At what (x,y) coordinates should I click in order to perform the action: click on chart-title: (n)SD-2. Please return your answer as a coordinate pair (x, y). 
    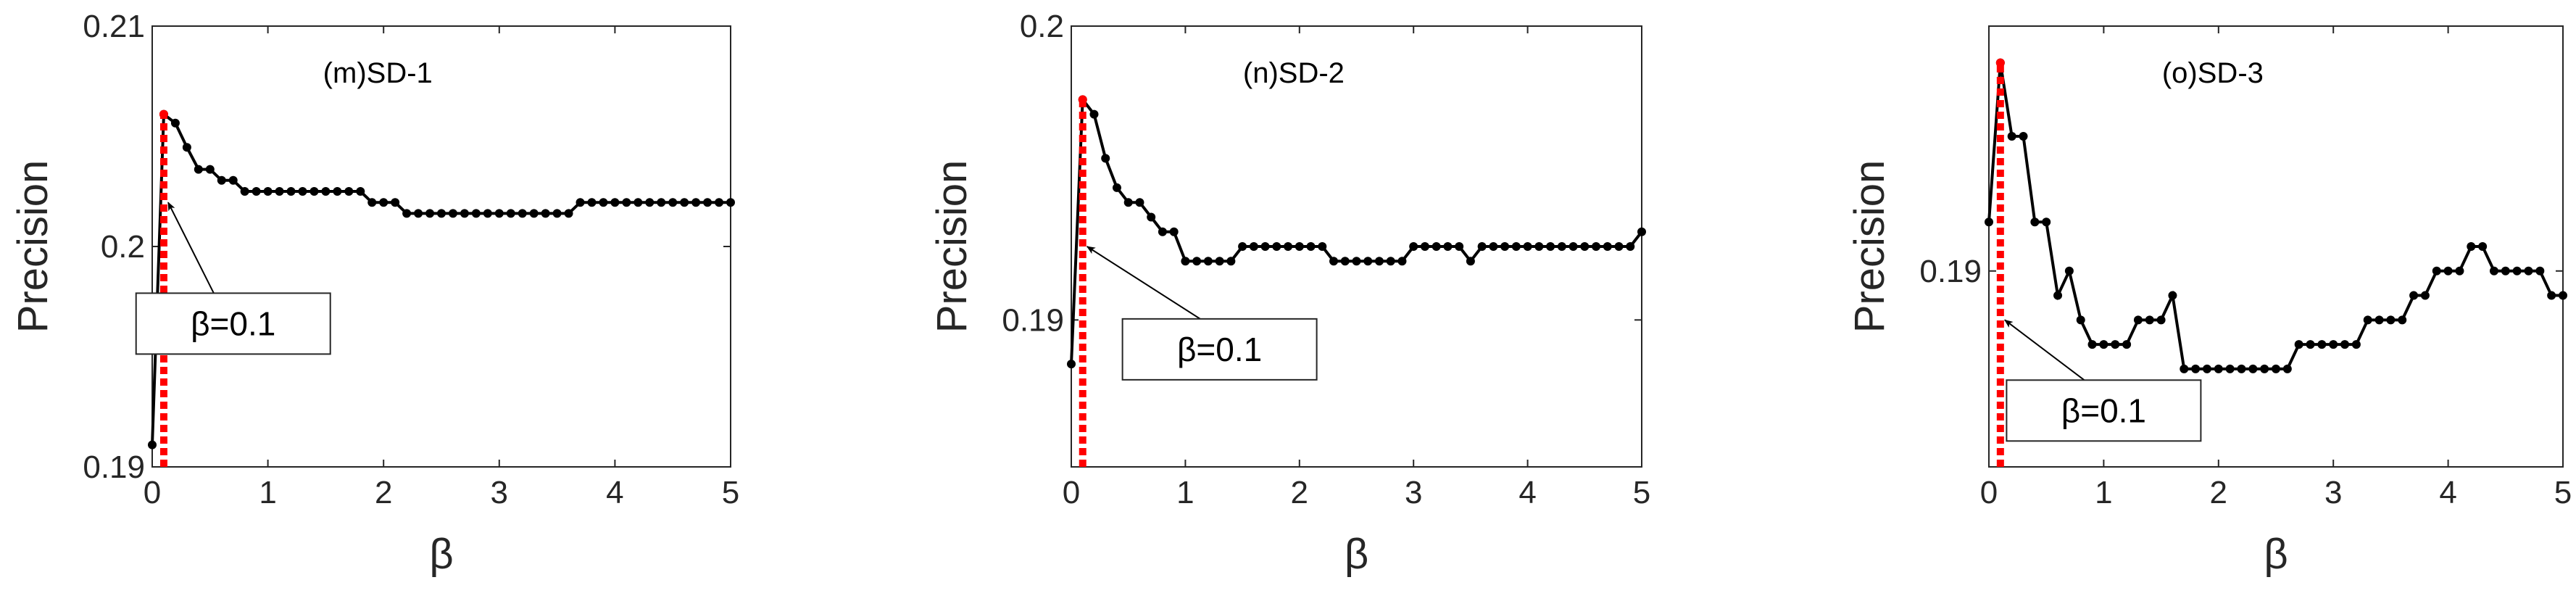
    Looking at the image, I should click on (1294, 73).